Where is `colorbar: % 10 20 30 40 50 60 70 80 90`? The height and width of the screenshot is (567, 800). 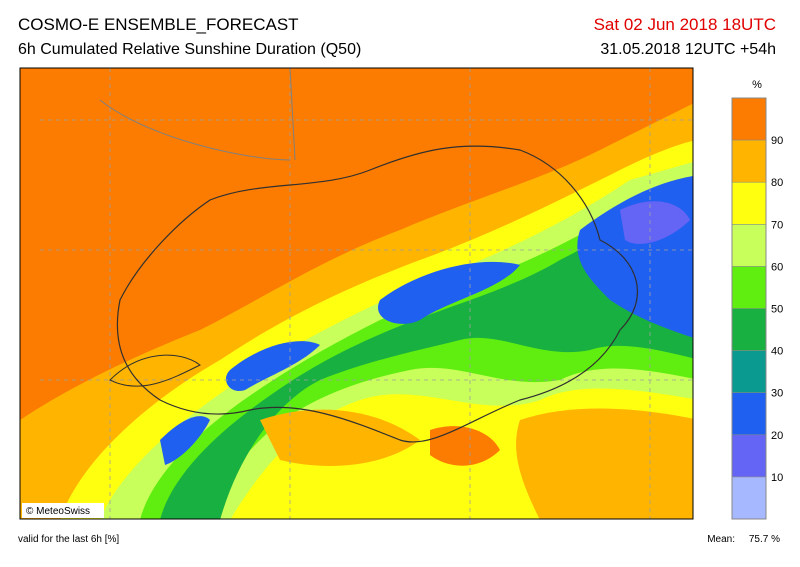
colorbar: % 10 20 30 40 50 60 70 80 90 is located at coordinates (757, 299).